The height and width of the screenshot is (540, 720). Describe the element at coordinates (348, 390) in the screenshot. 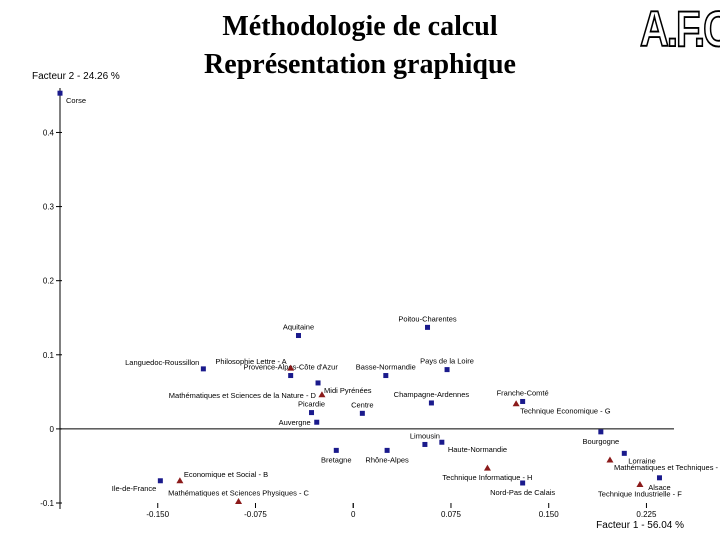

I see `data-point-label: Midi Pyrénées` at that location.